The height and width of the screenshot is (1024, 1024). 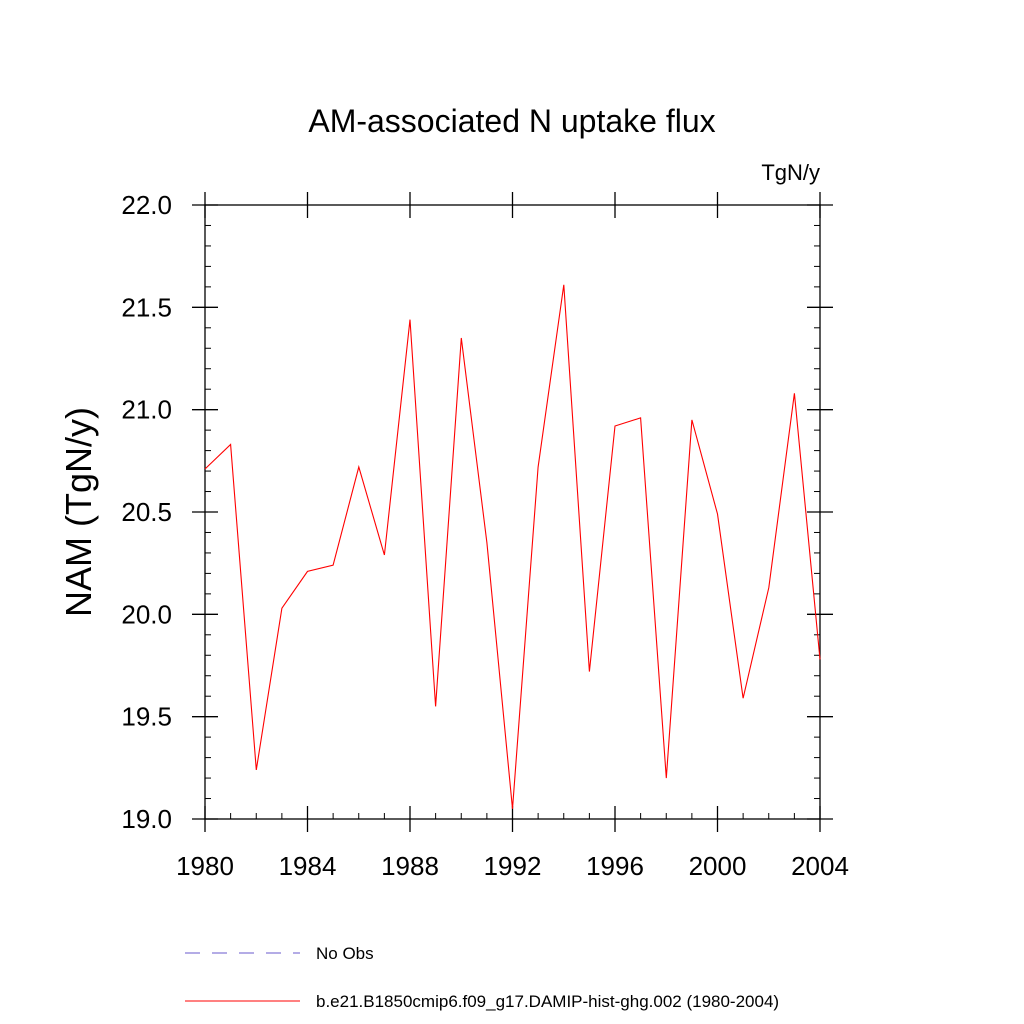 What do you see at coordinates (146, 512) in the screenshot?
I see `y-tick-label: 20.5` at bounding box center [146, 512].